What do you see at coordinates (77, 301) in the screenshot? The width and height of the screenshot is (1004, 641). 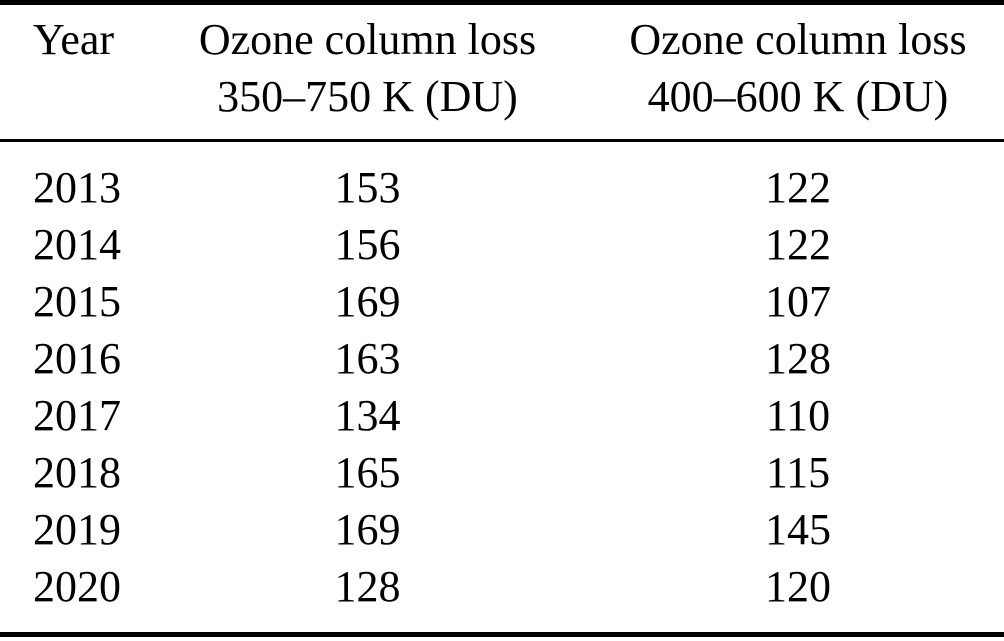 I see `year-cell: 2015` at bounding box center [77, 301].